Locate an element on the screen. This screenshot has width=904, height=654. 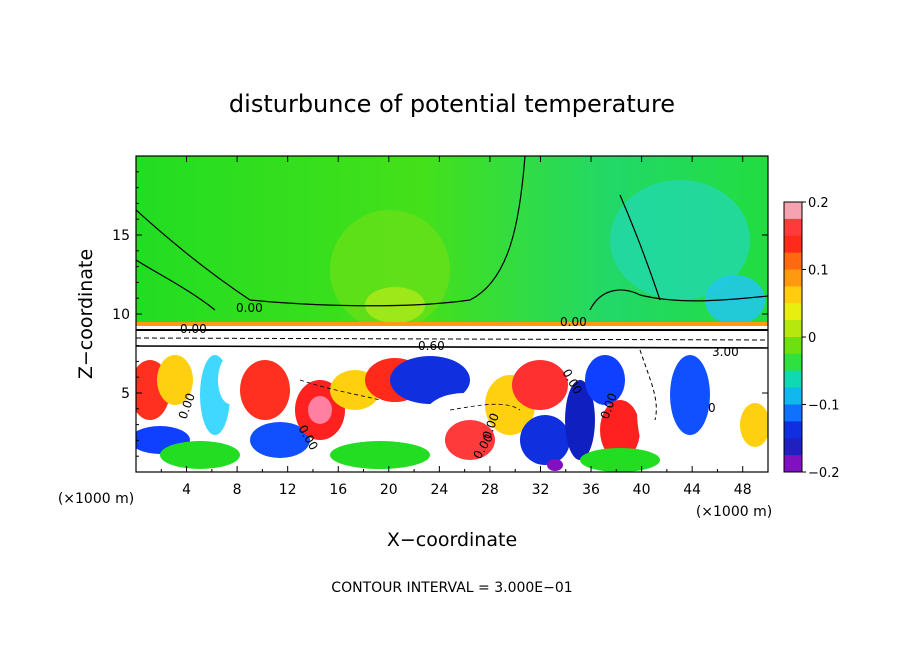
x-tick-label: 24 is located at coordinates (439, 490).